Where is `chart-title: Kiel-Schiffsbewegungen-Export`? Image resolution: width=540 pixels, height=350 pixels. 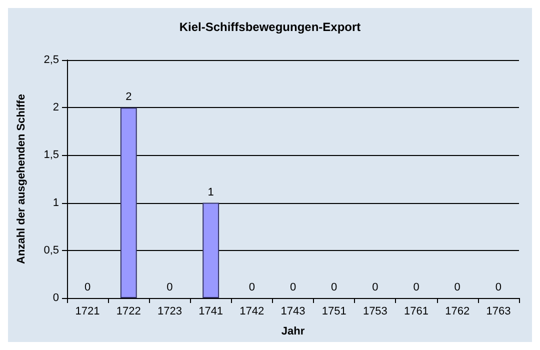 chart-title: Kiel-Schiffsbewegungen-Export is located at coordinates (270, 27).